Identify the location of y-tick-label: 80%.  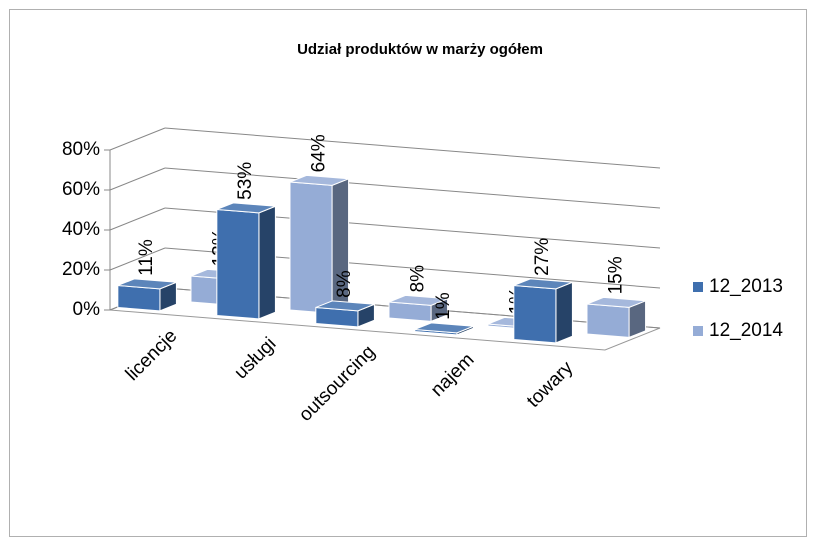
(81, 149).